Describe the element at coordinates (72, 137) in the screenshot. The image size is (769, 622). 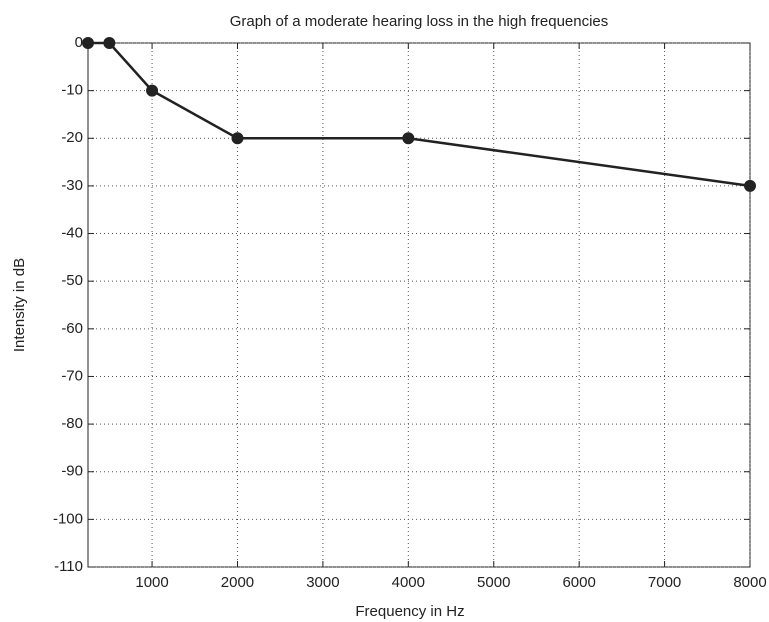
I see `y-tick-label: -20` at that location.